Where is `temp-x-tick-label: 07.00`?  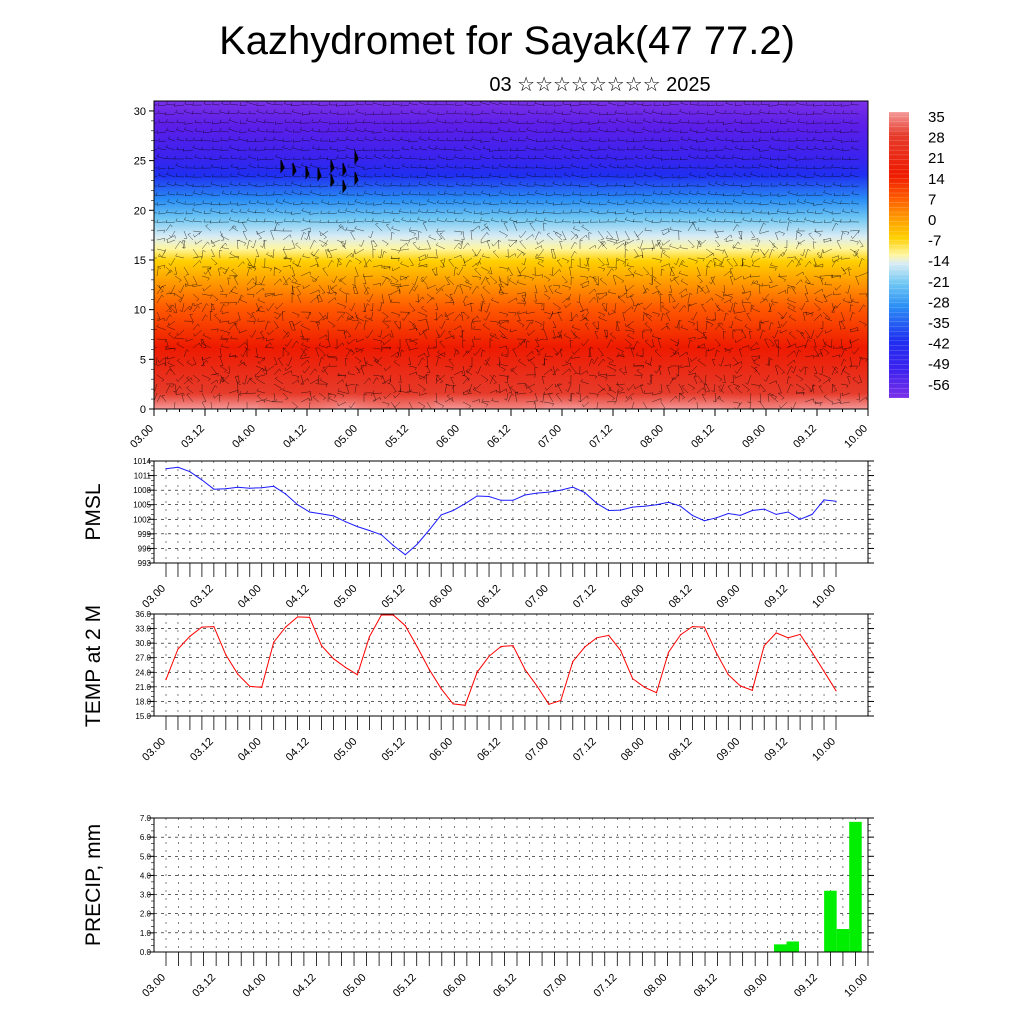
temp-x-tick-label: 07.00 is located at coordinates (537, 750).